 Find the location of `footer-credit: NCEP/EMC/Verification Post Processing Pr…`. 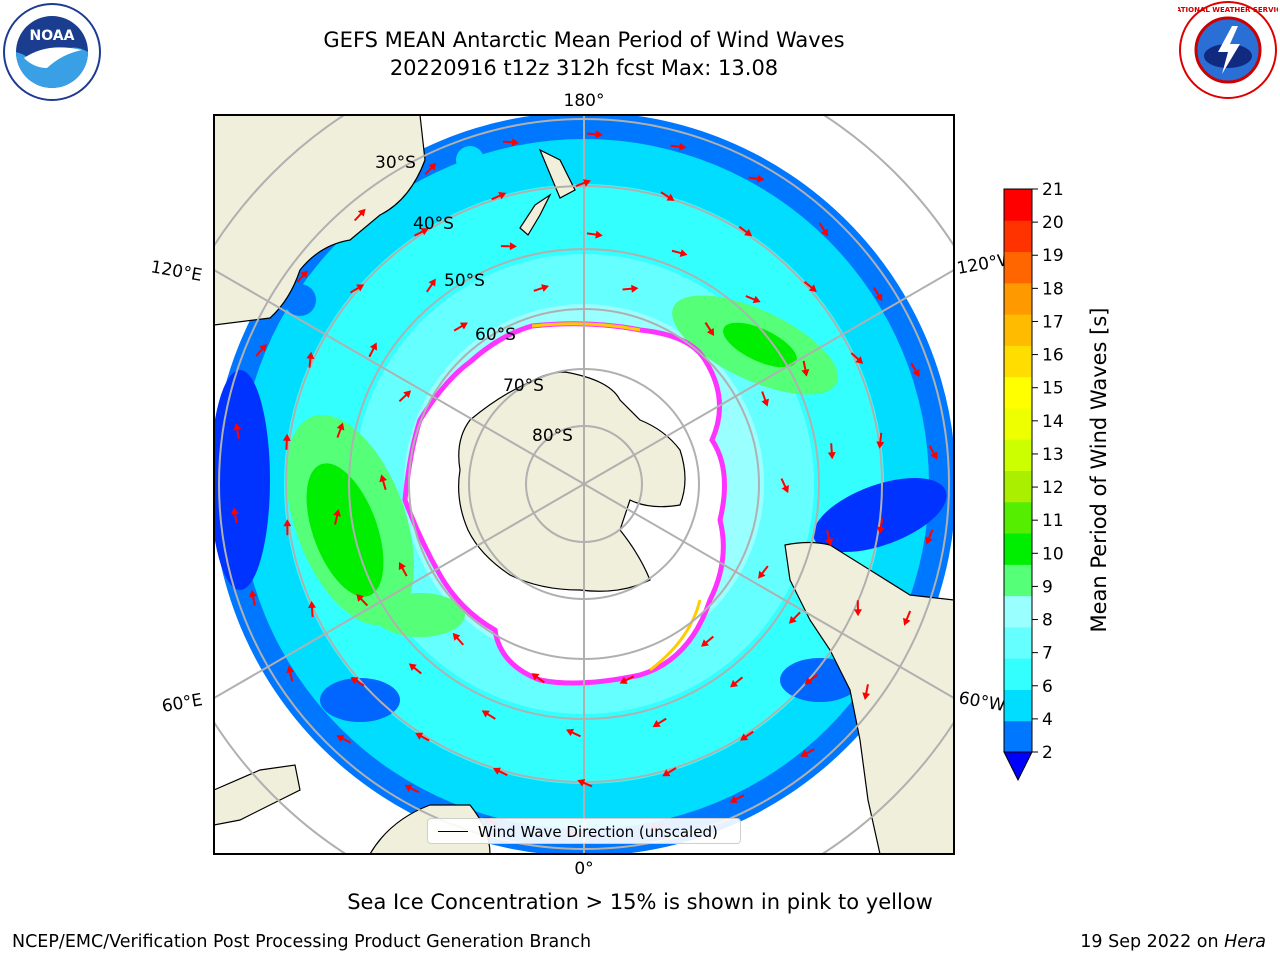

footer-credit: NCEP/EMC/Verification Post Processing Pr… is located at coordinates (302, 942).